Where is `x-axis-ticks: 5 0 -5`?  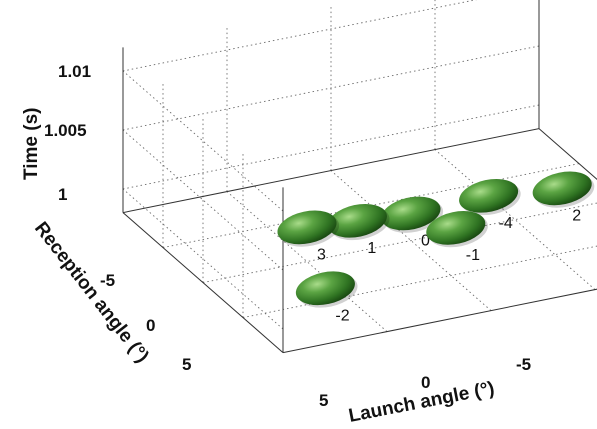 x-axis-ticks: 5 0 -5 is located at coordinates (425, 382).